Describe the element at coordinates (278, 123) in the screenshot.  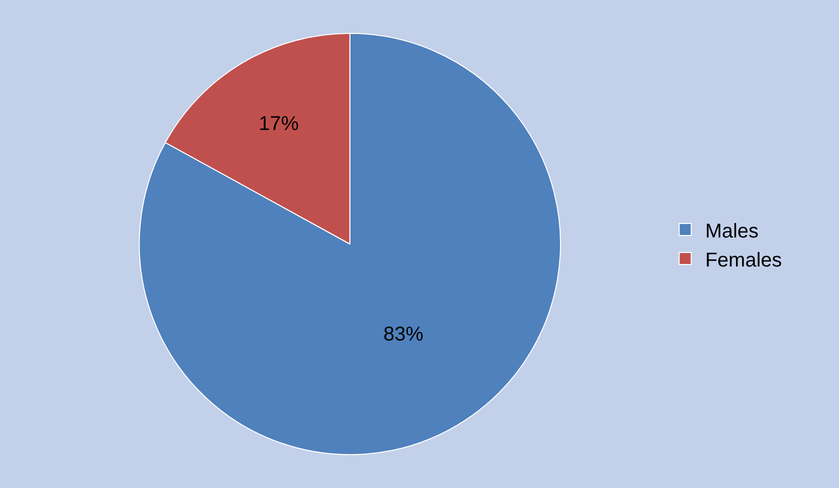
I see `data-label: 17%` at that location.